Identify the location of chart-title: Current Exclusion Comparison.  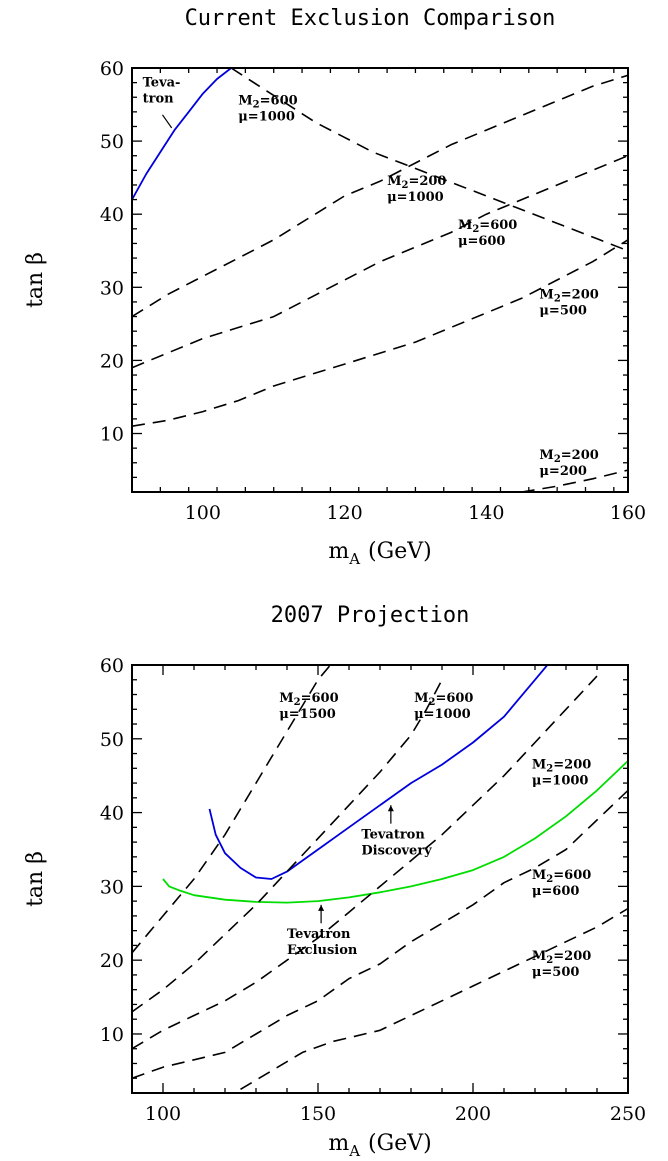
(370, 18).